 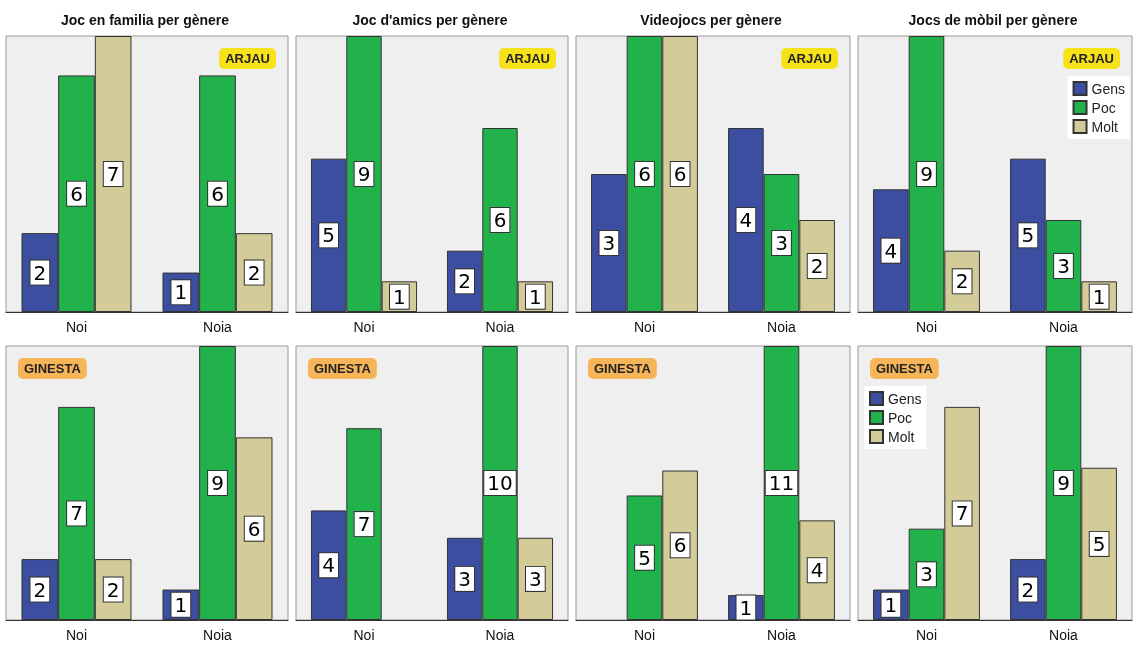 I want to click on chart-title: Joc en familia per gènere, so click(x=145, y=20).